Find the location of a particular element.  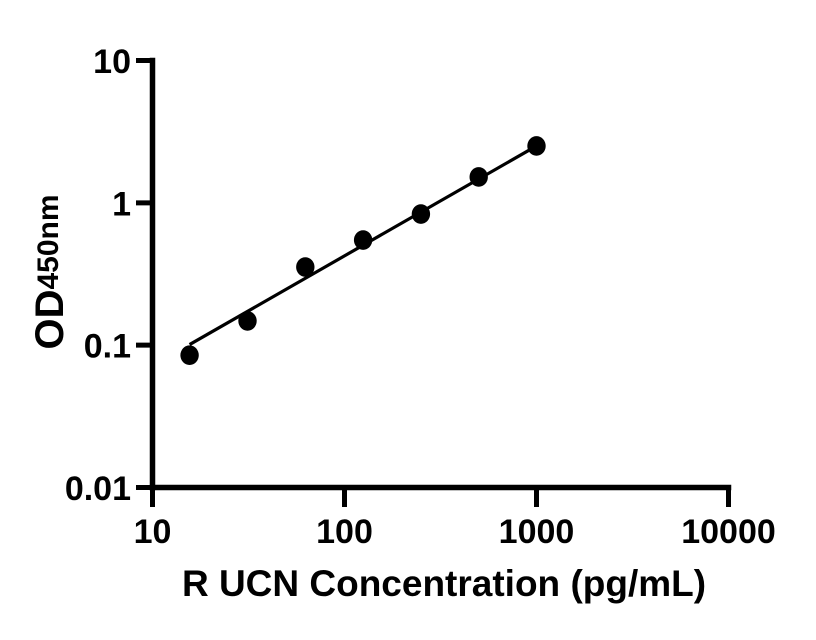

x-tick-label: 100 is located at coordinates (344, 532).